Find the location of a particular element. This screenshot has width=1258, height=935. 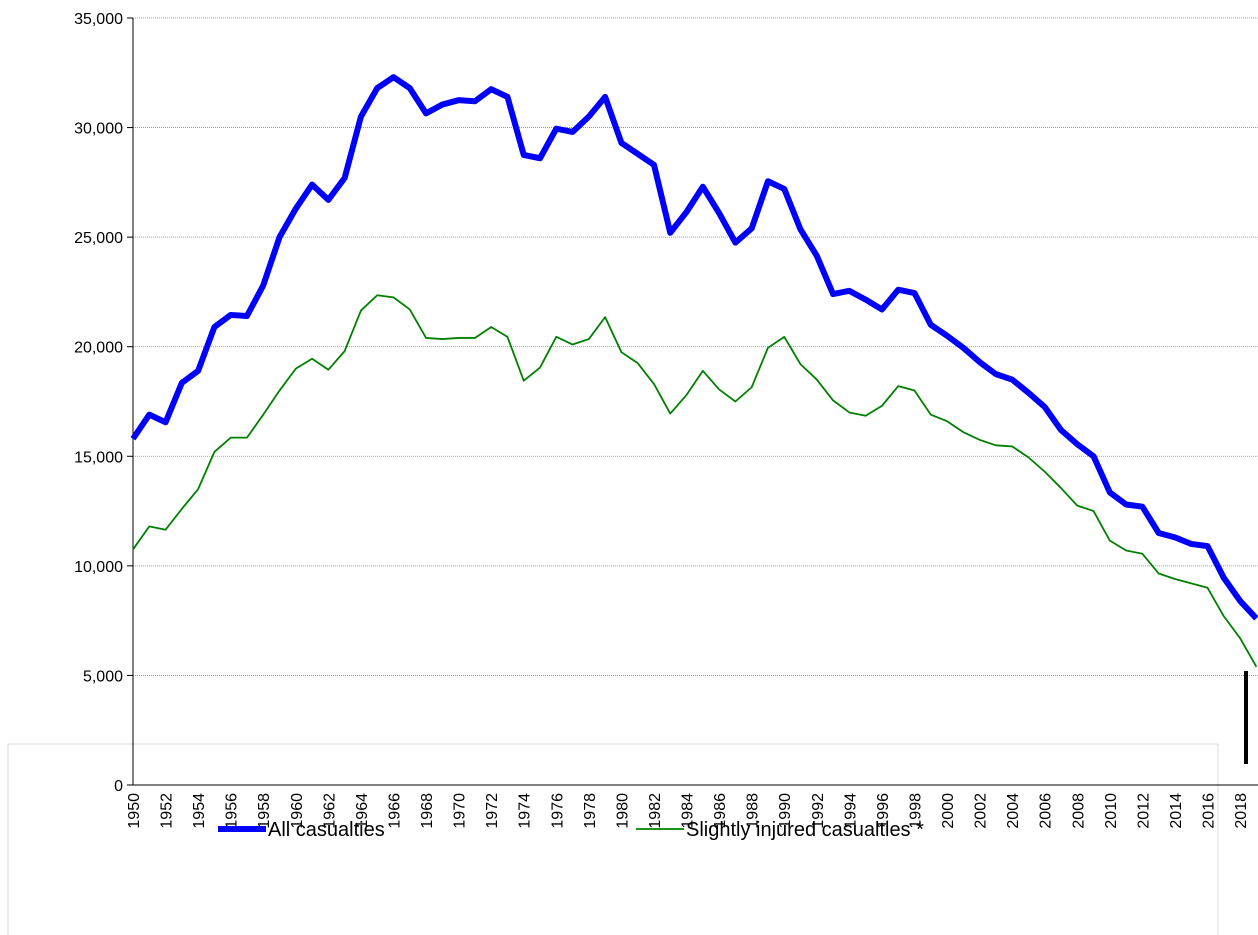

x-tick-label: 1958 is located at coordinates (264, 811).